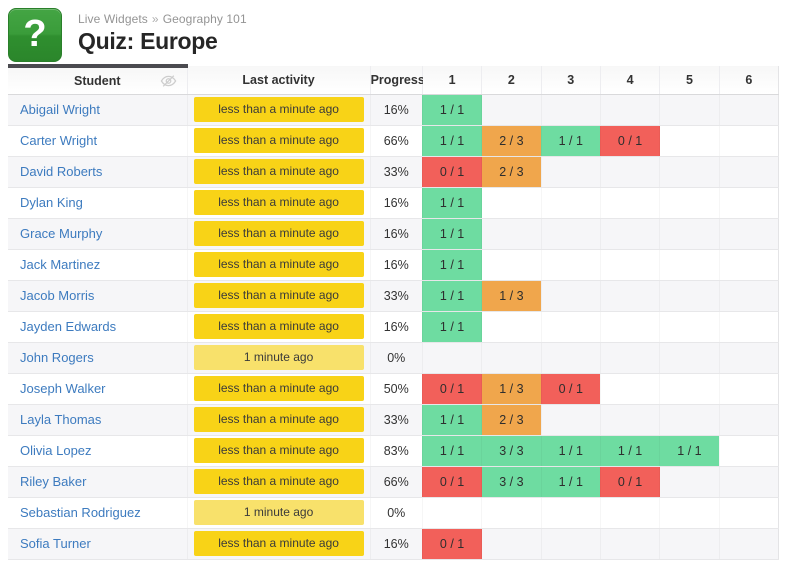 The height and width of the screenshot is (576, 787). Describe the element at coordinates (98, 544) in the screenshot. I see `student-name-cell: Sofia Turner` at that location.